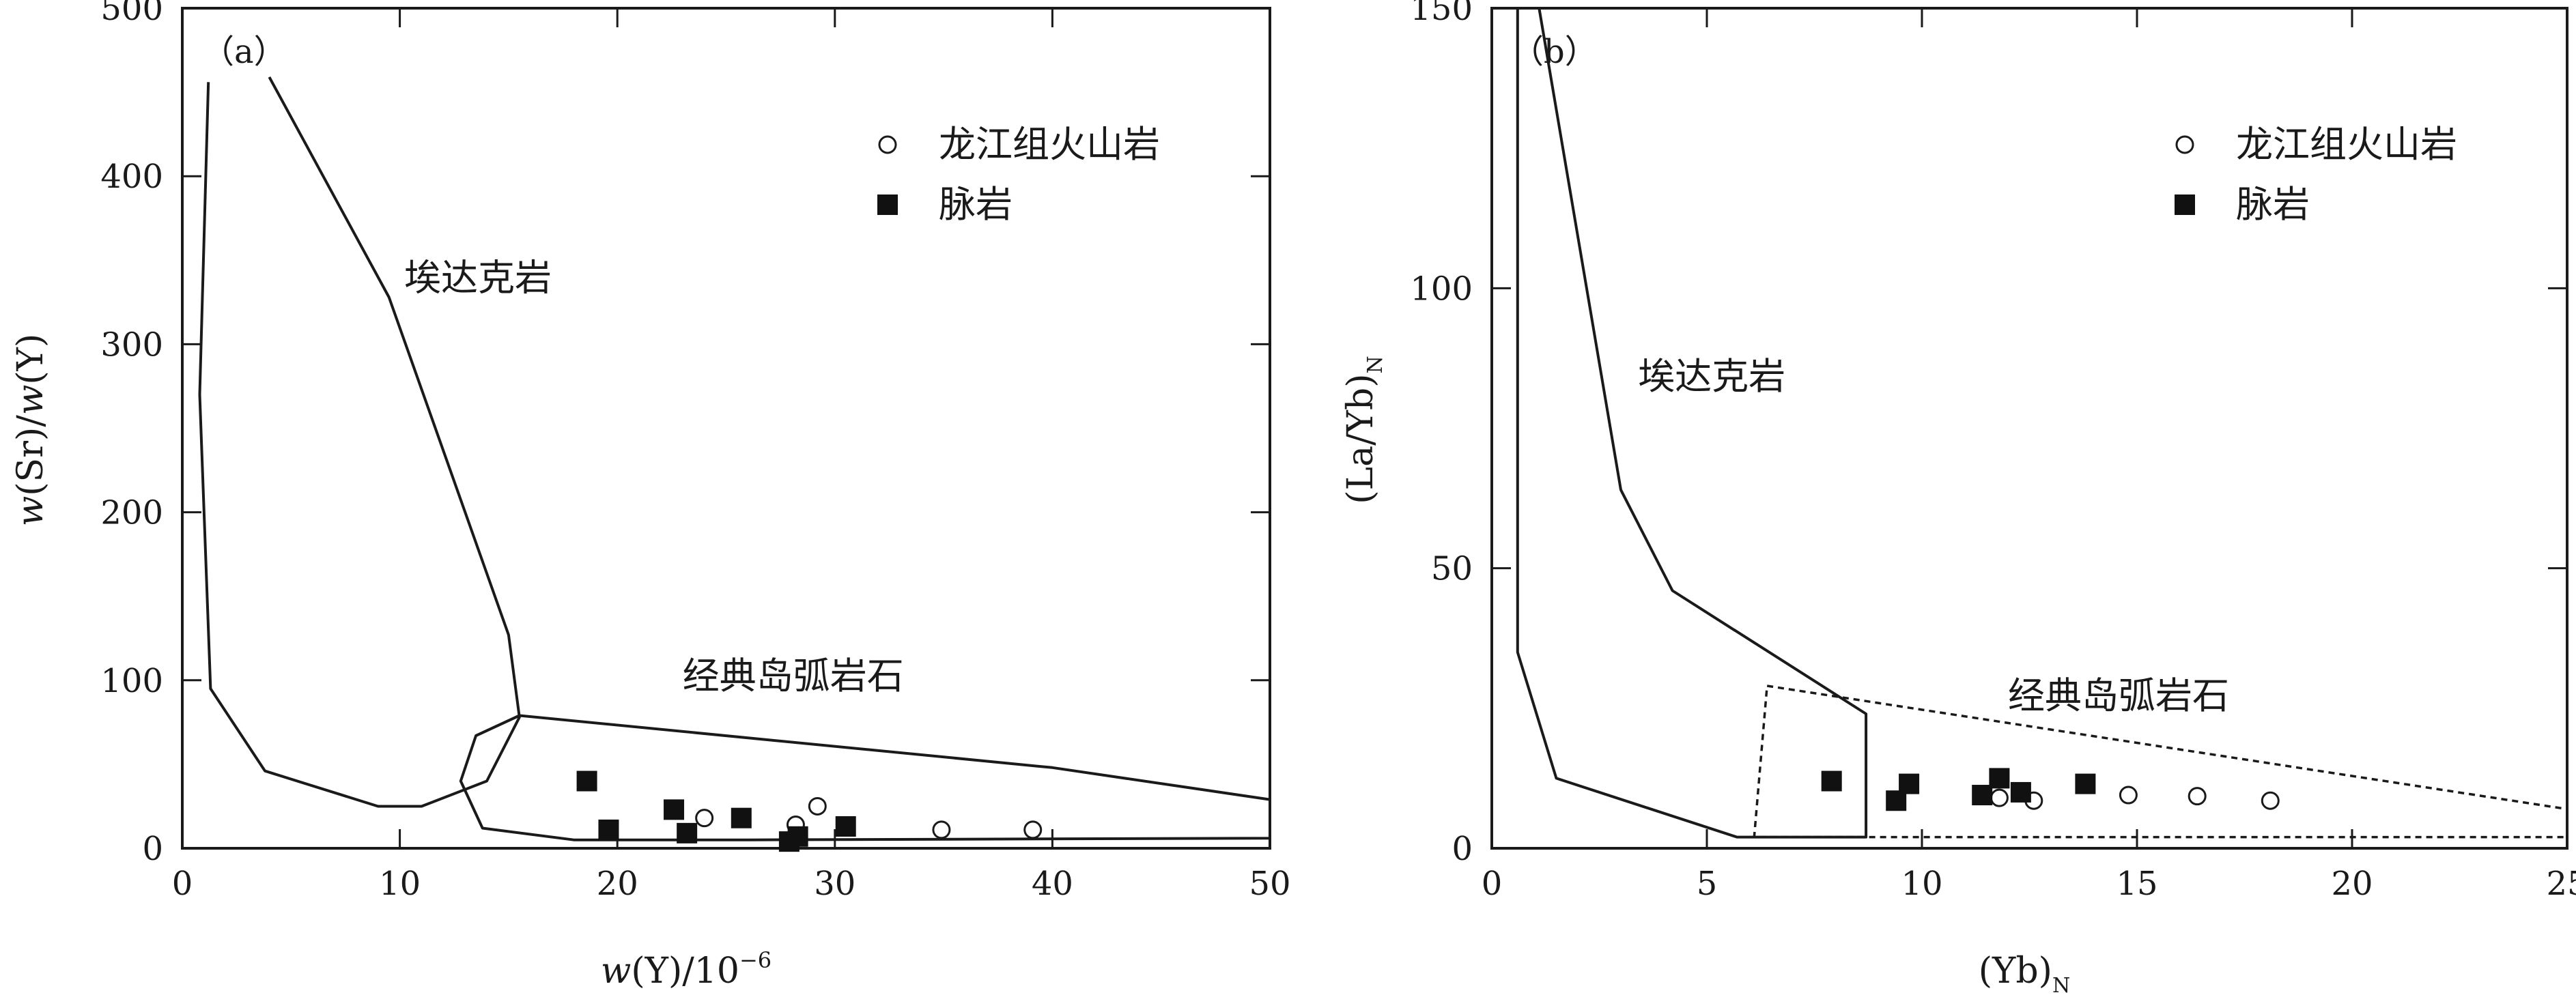 This screenshot has height=995, width=2576. What do you see at coordinates (2184, 144) in the screenshot?
I see `panel-b-legend-marker-circle` at bounding box center [2184, 144].